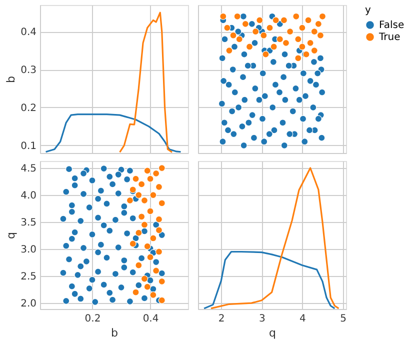 This screenshot has width=420, height=357. Describe the element at coordinates (28, 108) in the screenshot. I see `y-tick-label: 0.2` at that location.